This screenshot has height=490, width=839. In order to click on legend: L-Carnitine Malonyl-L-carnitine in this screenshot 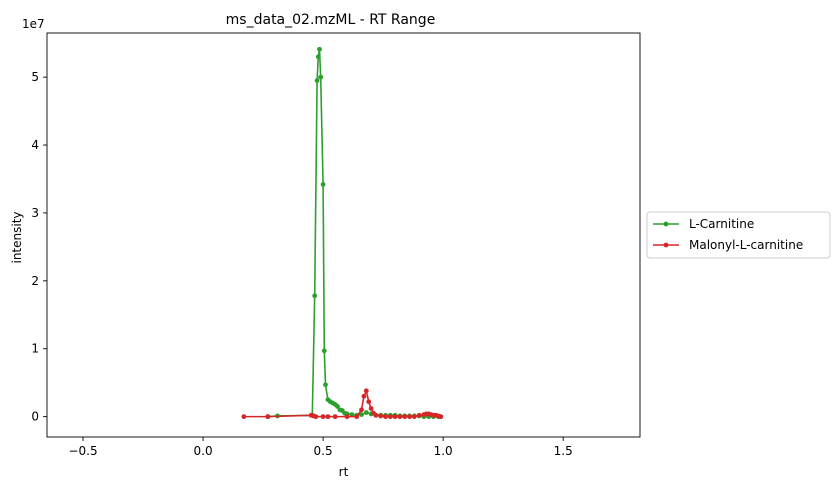, I will do `click(738, 235)`.